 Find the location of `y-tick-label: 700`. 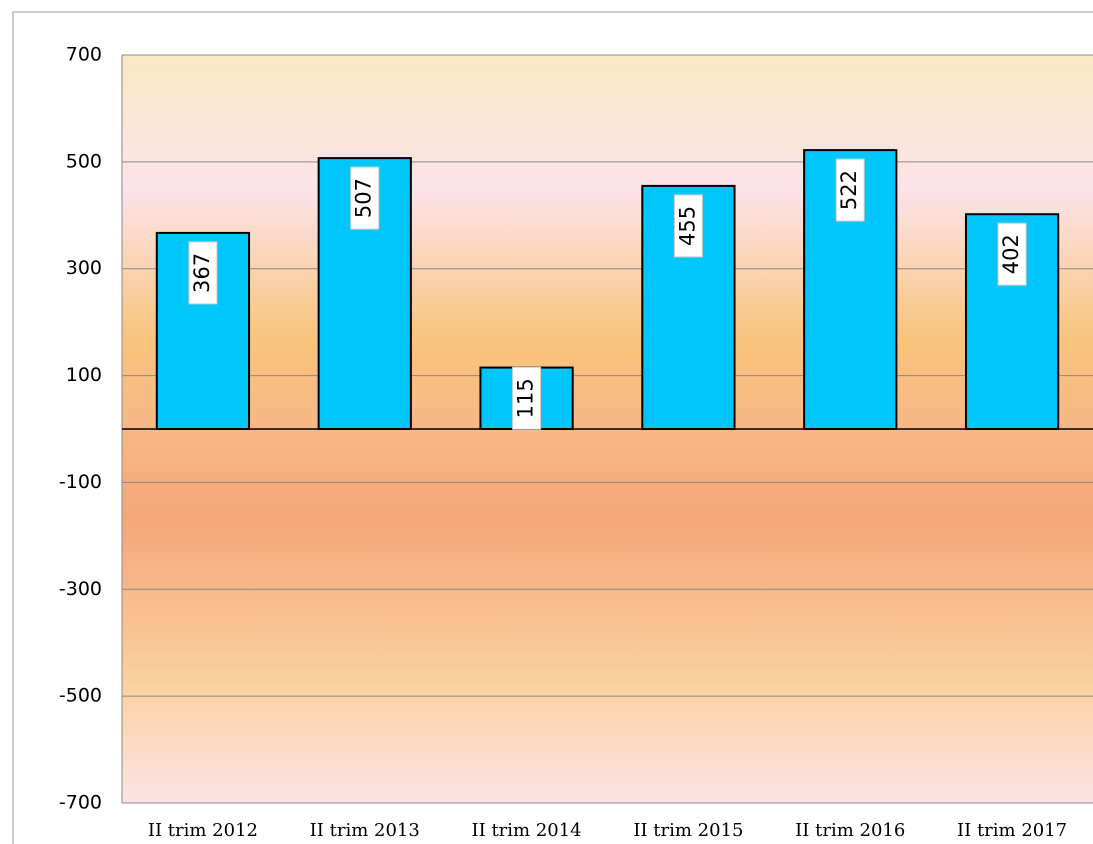

y-tick-label: 700 is located at coordinates (84, 55).